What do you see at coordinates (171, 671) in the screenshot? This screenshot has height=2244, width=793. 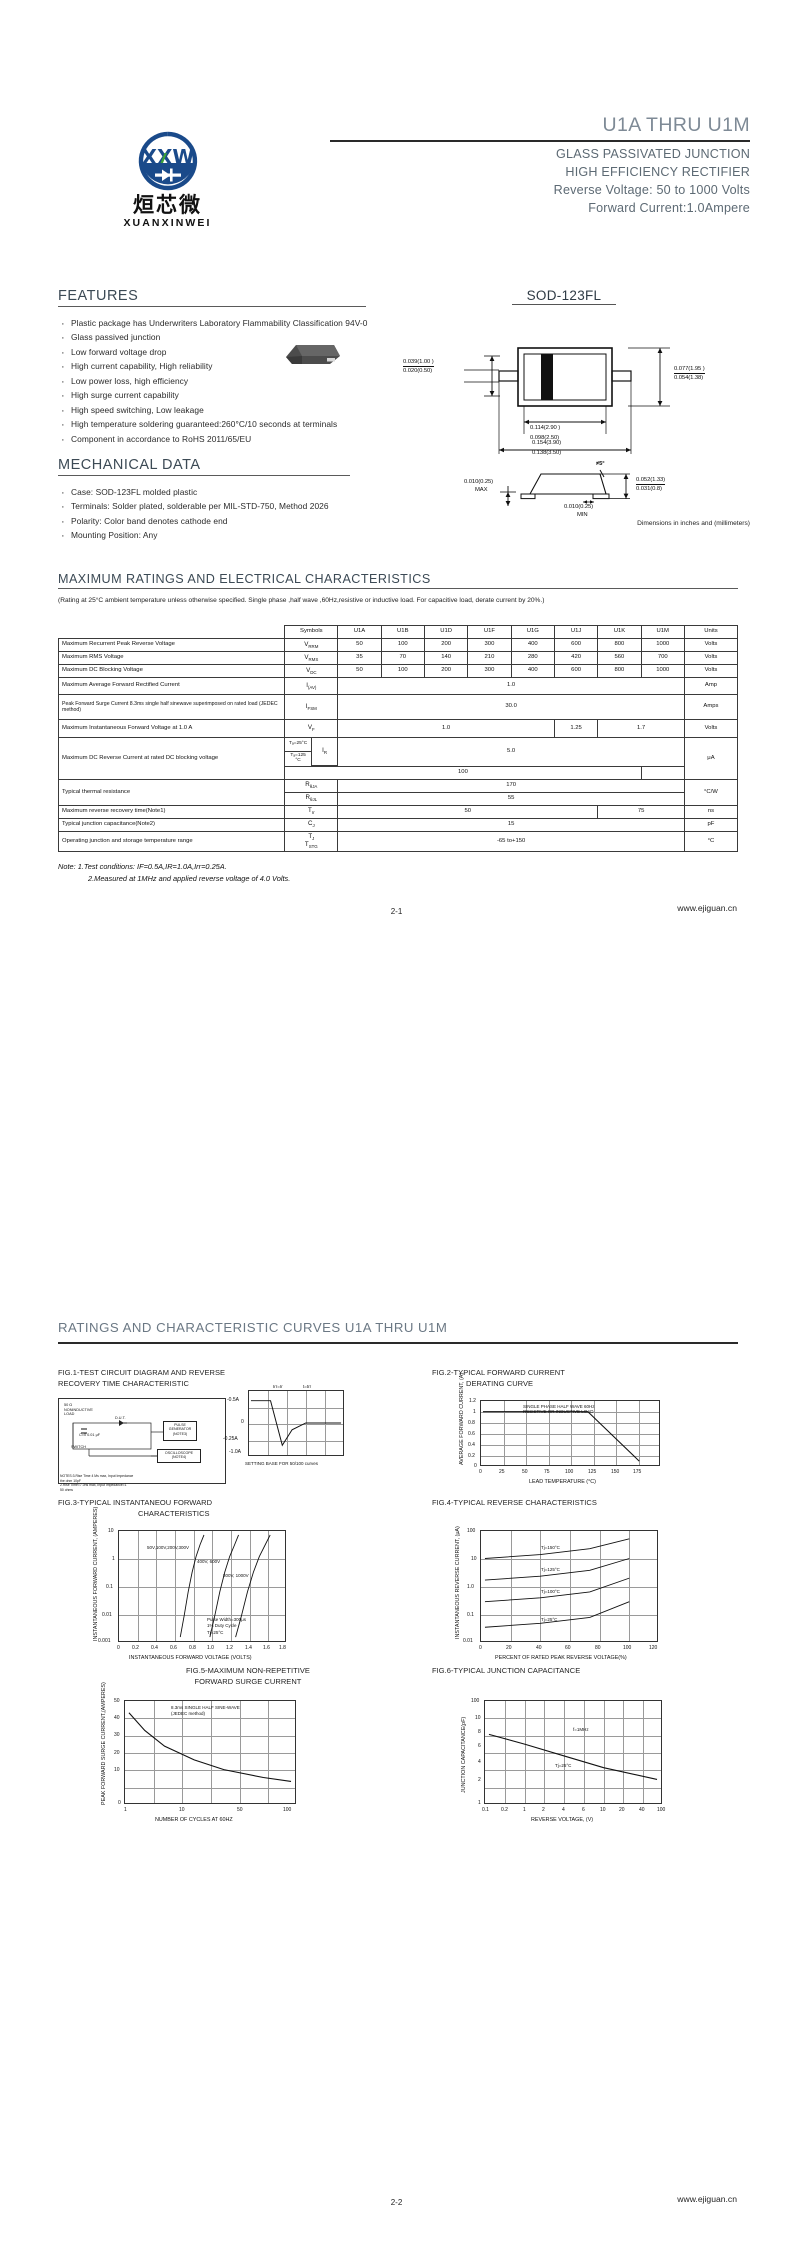 I see `row-label: Maximum DC Blocking Voltage` at bounding box center [171, 671].